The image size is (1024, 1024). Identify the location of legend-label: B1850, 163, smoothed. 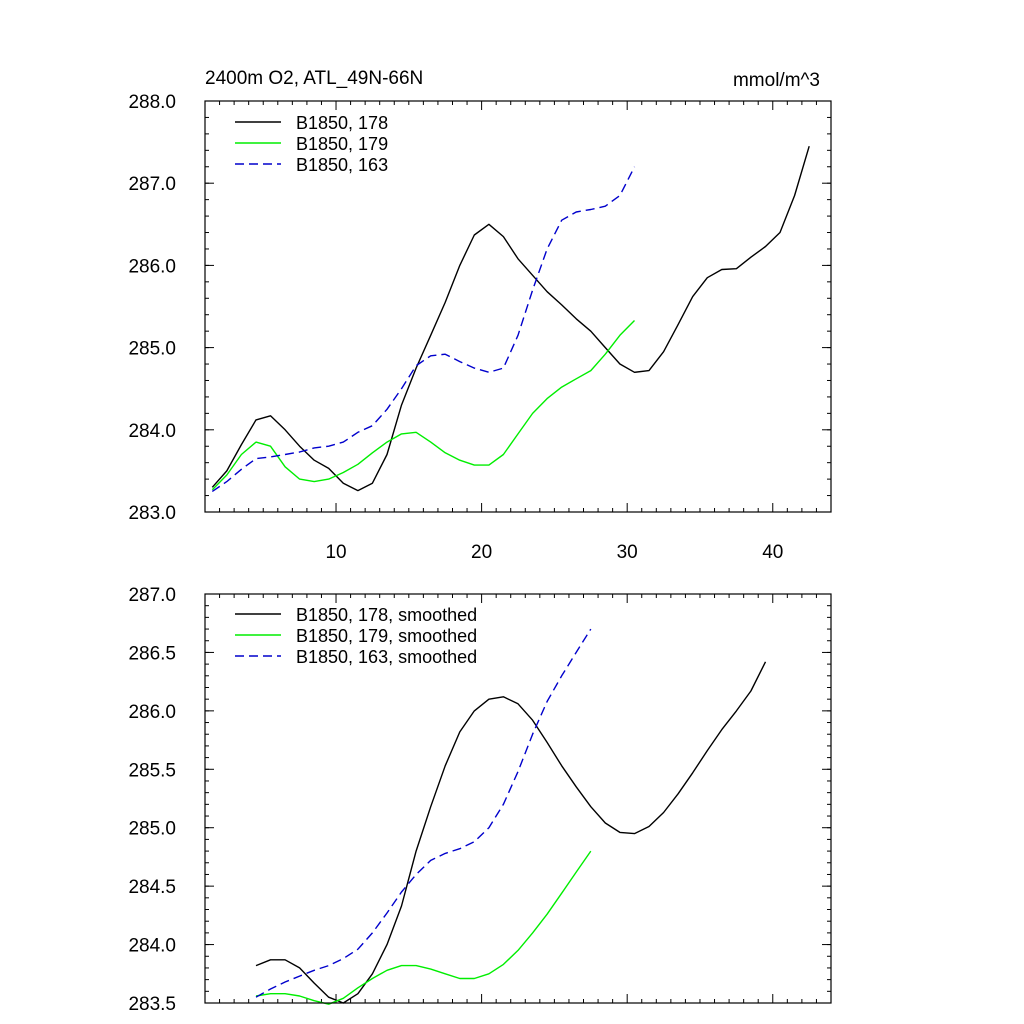
(386, 657).